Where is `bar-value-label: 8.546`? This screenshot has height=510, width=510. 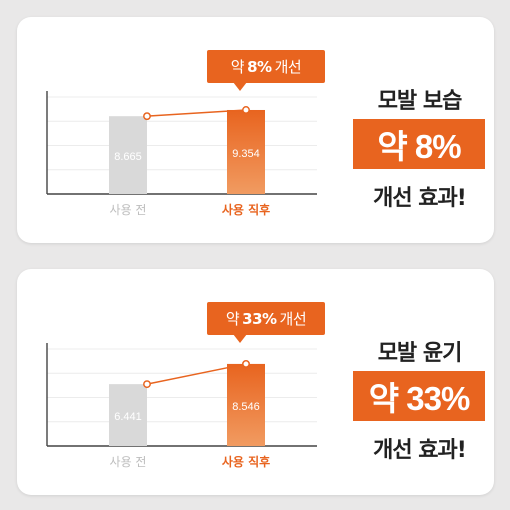
bar-value-label: 8.546 is located at coordinates (246, 407).